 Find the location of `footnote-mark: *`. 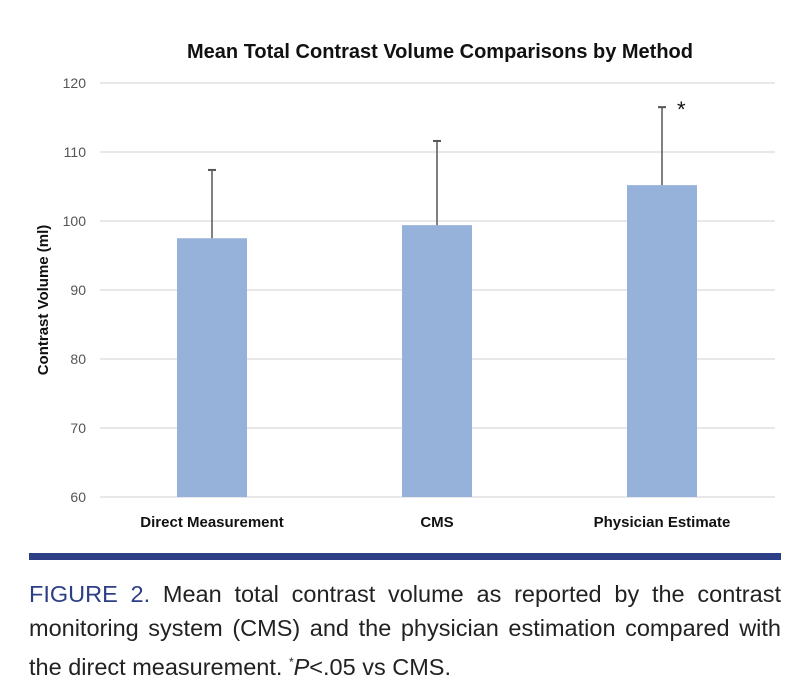

footnote-mark: * is located at coordinates (291, 662).